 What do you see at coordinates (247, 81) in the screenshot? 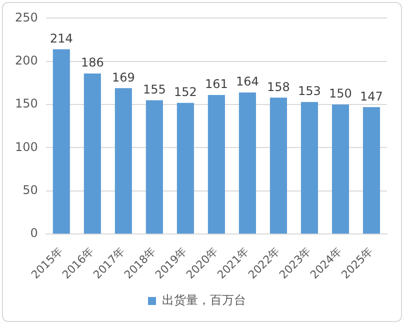
I see `data-label: 164` at bounding box center [247, 81].